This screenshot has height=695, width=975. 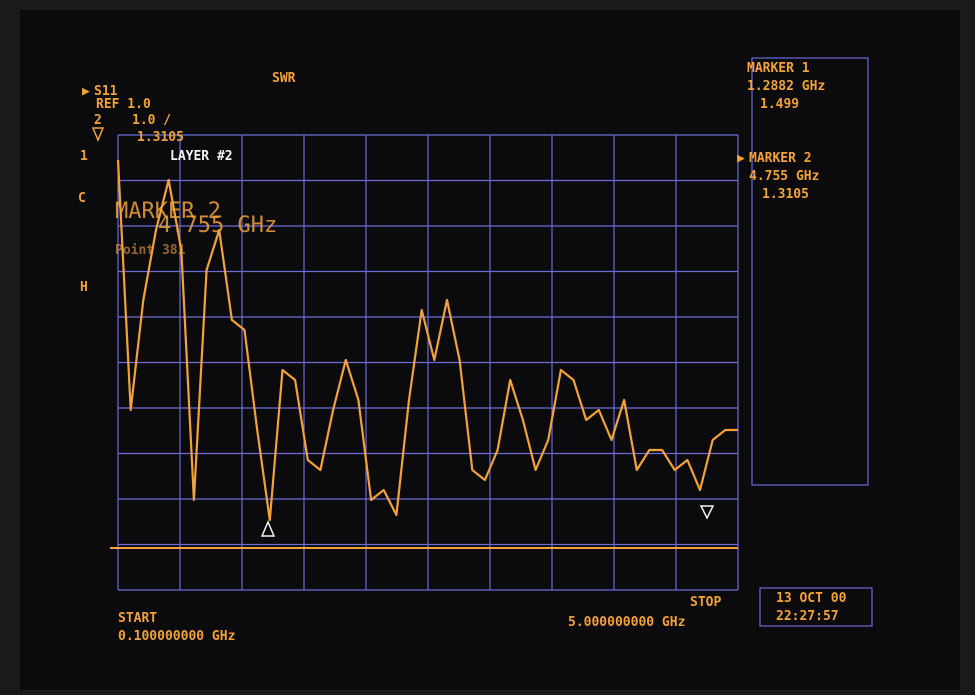 I want to click on channel-c: C, so click(x=82, y=198).